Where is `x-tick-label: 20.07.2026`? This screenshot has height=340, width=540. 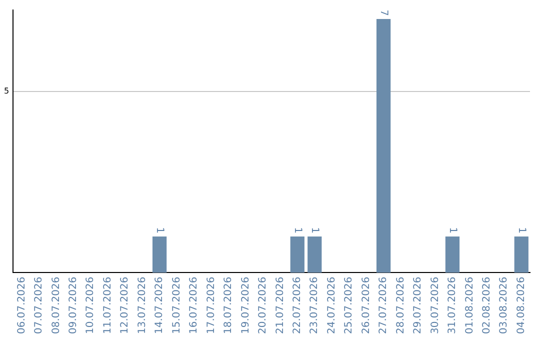
x-tick-label: 20.07.2026 is located at coordinates (263, 305).